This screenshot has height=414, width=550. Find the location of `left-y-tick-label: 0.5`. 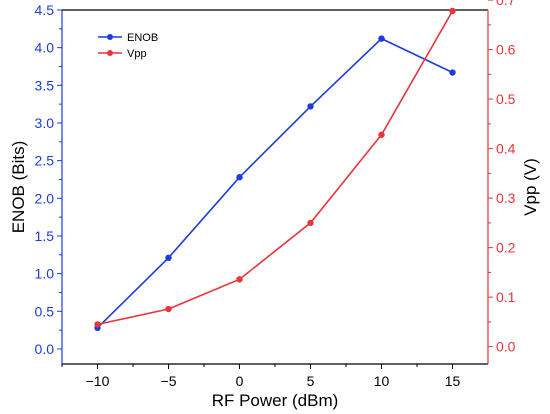

left-y-tick-label: 0.5 is located at coordinates (45, 311).